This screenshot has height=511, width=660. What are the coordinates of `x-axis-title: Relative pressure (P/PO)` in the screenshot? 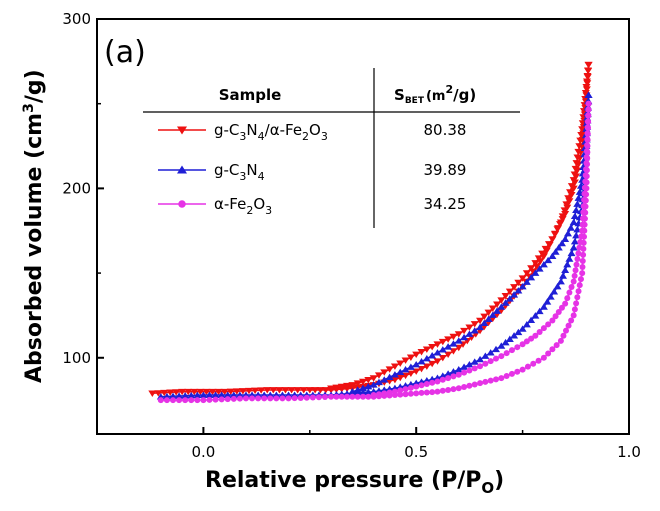 It's located at (354, 482).